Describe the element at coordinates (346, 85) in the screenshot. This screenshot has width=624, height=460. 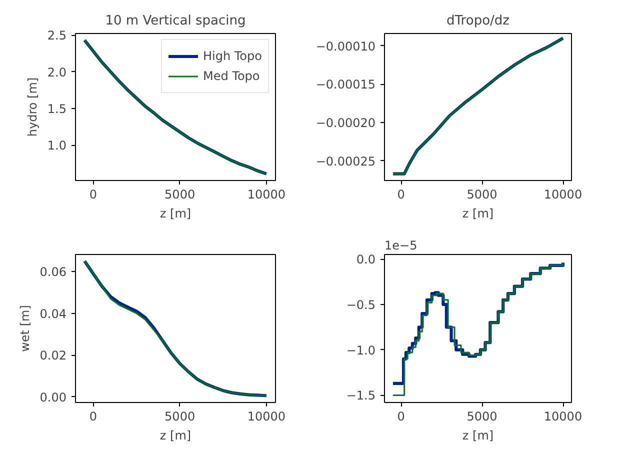
I see `y-tick-label: −0.00015` at that location.